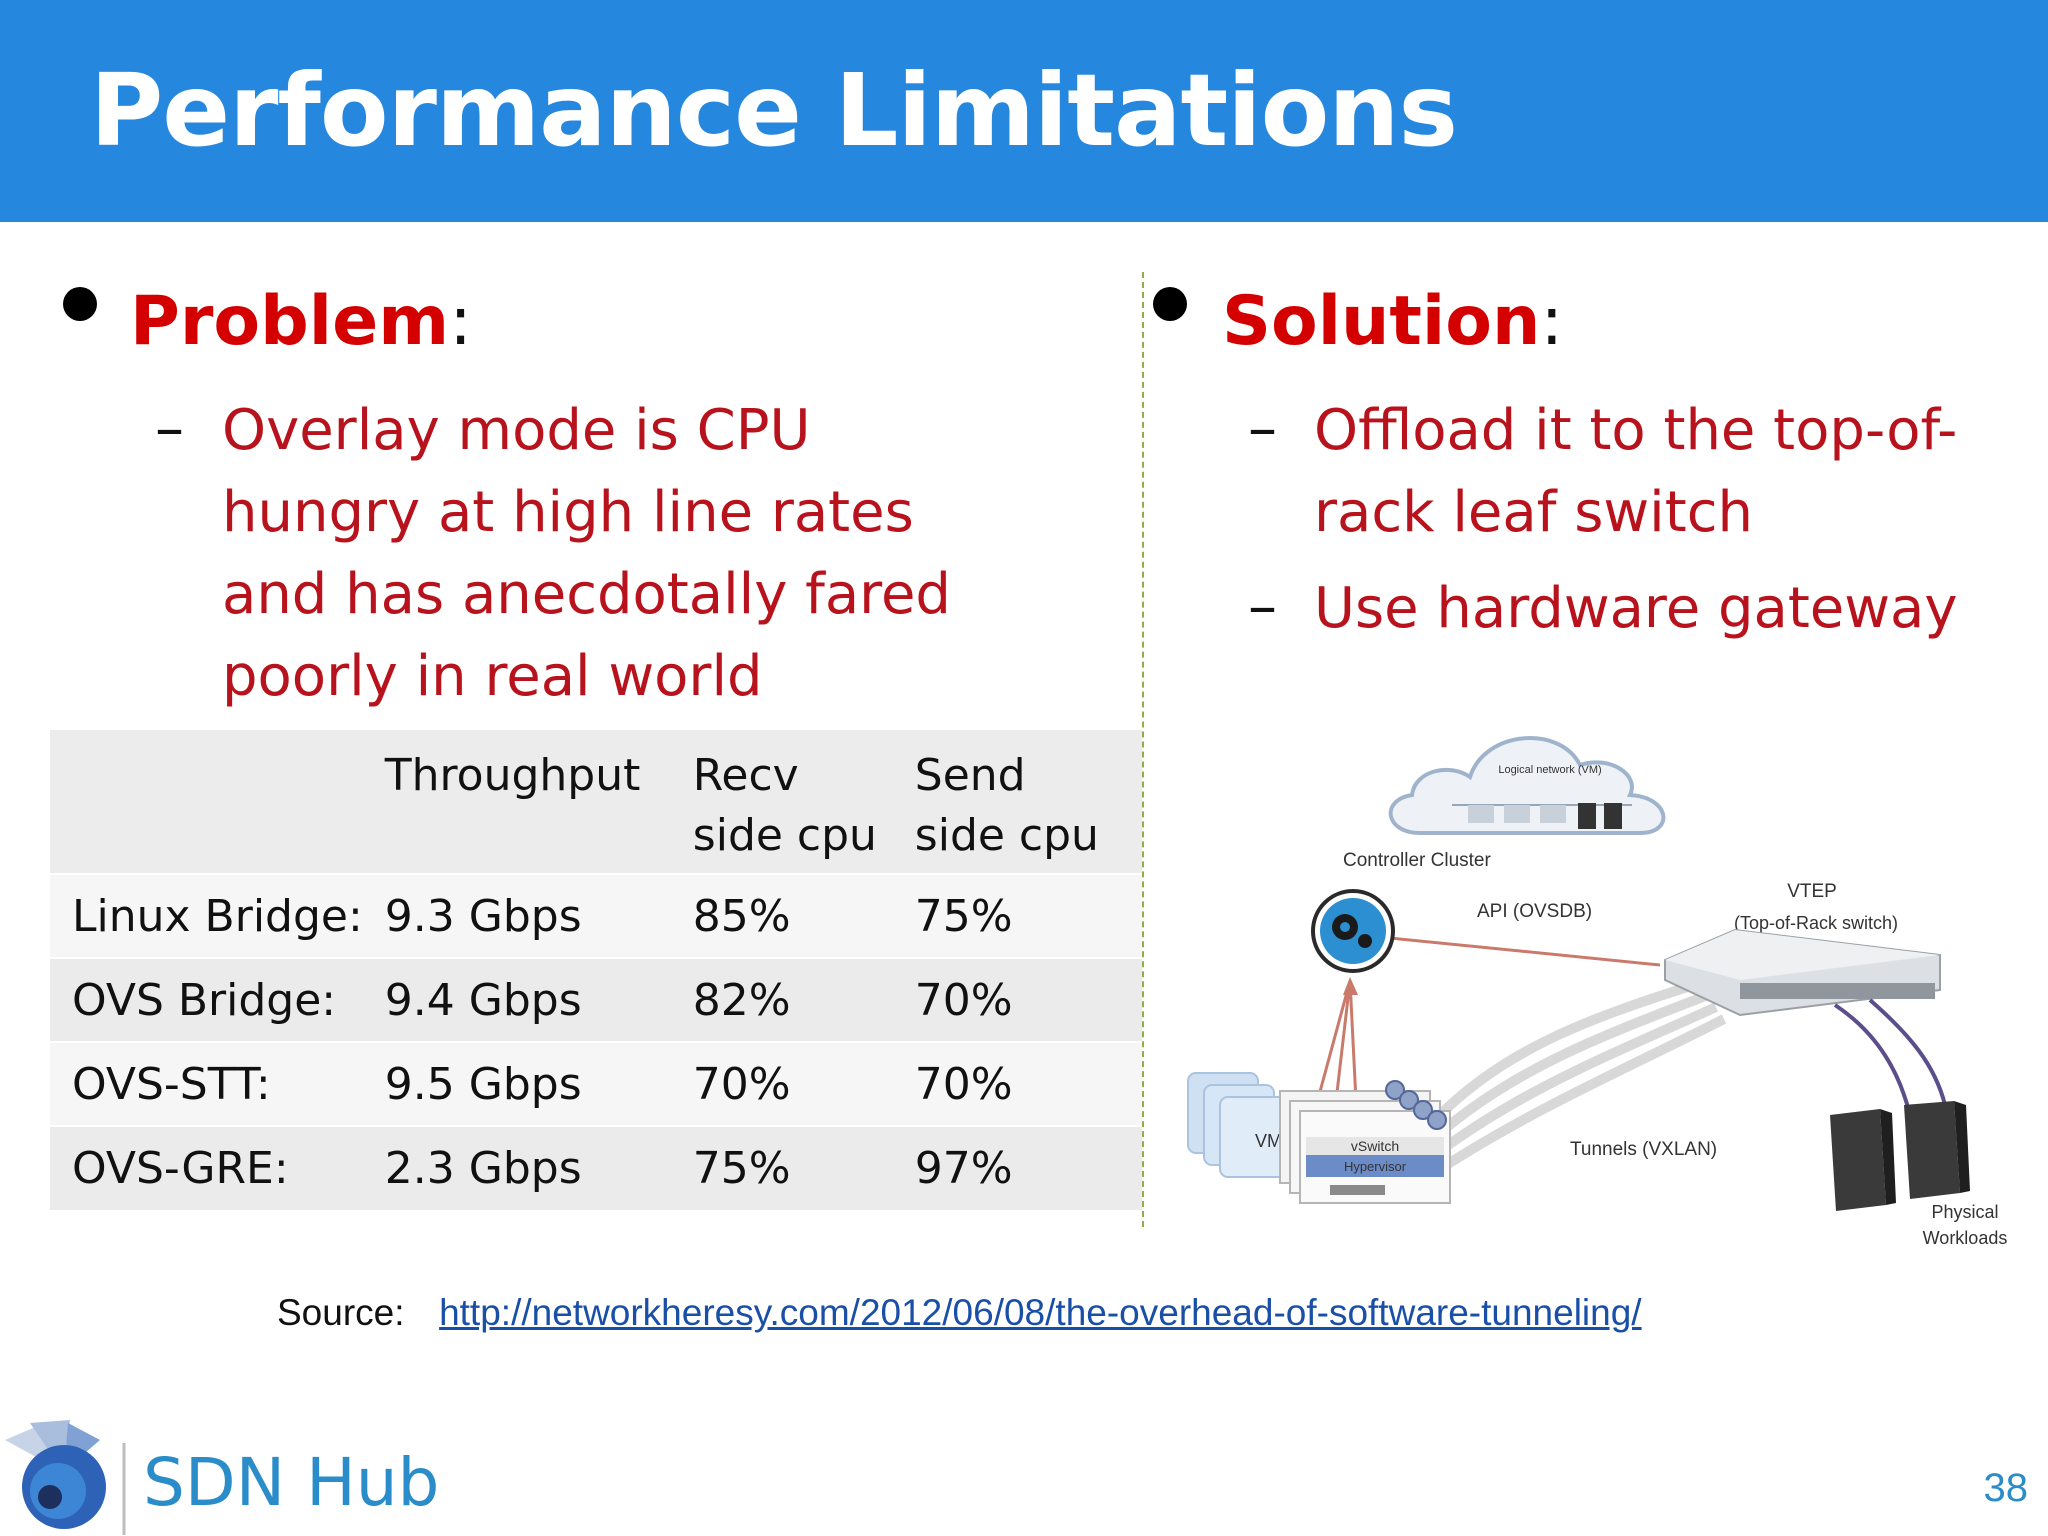 The height and width of the screenshot is (1536, 2048). What do you see at coordinates (1353, 931) in the screenshot?
I see `gear-icon` at bounding box center [1353, 931].